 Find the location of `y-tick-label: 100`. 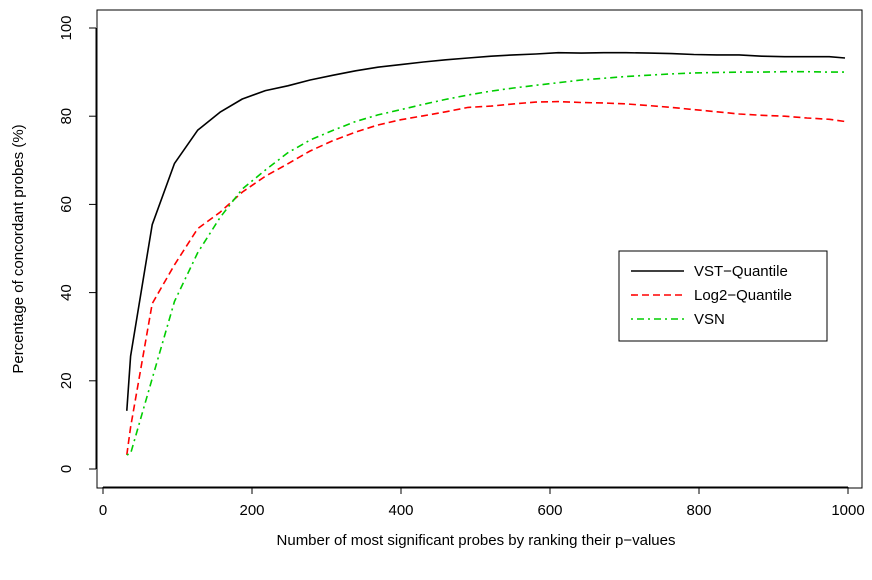

y-tick-label: 100 is located at coordinates (66, 27).